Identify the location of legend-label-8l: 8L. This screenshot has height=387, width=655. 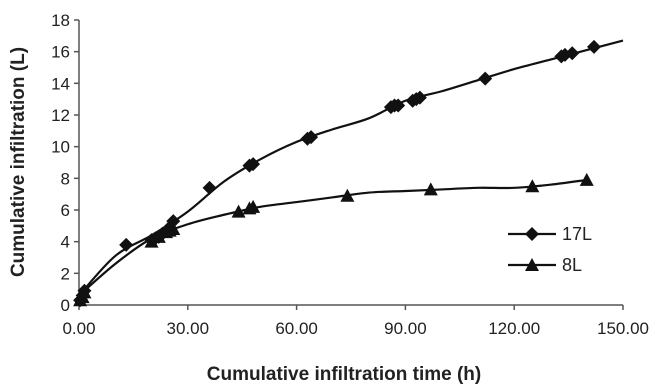
(572, 265).